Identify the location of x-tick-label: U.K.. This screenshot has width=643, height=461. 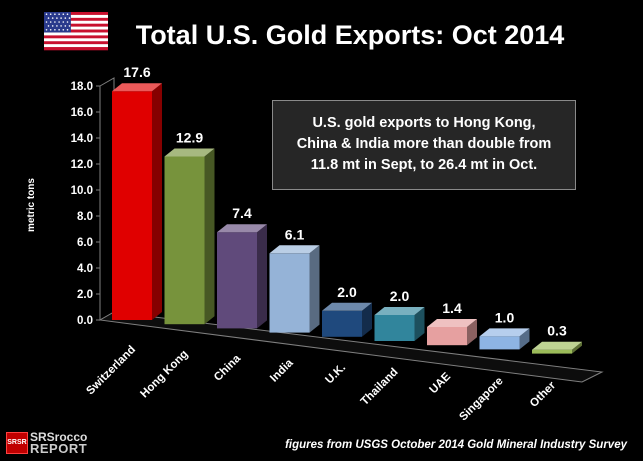
(335, 374).